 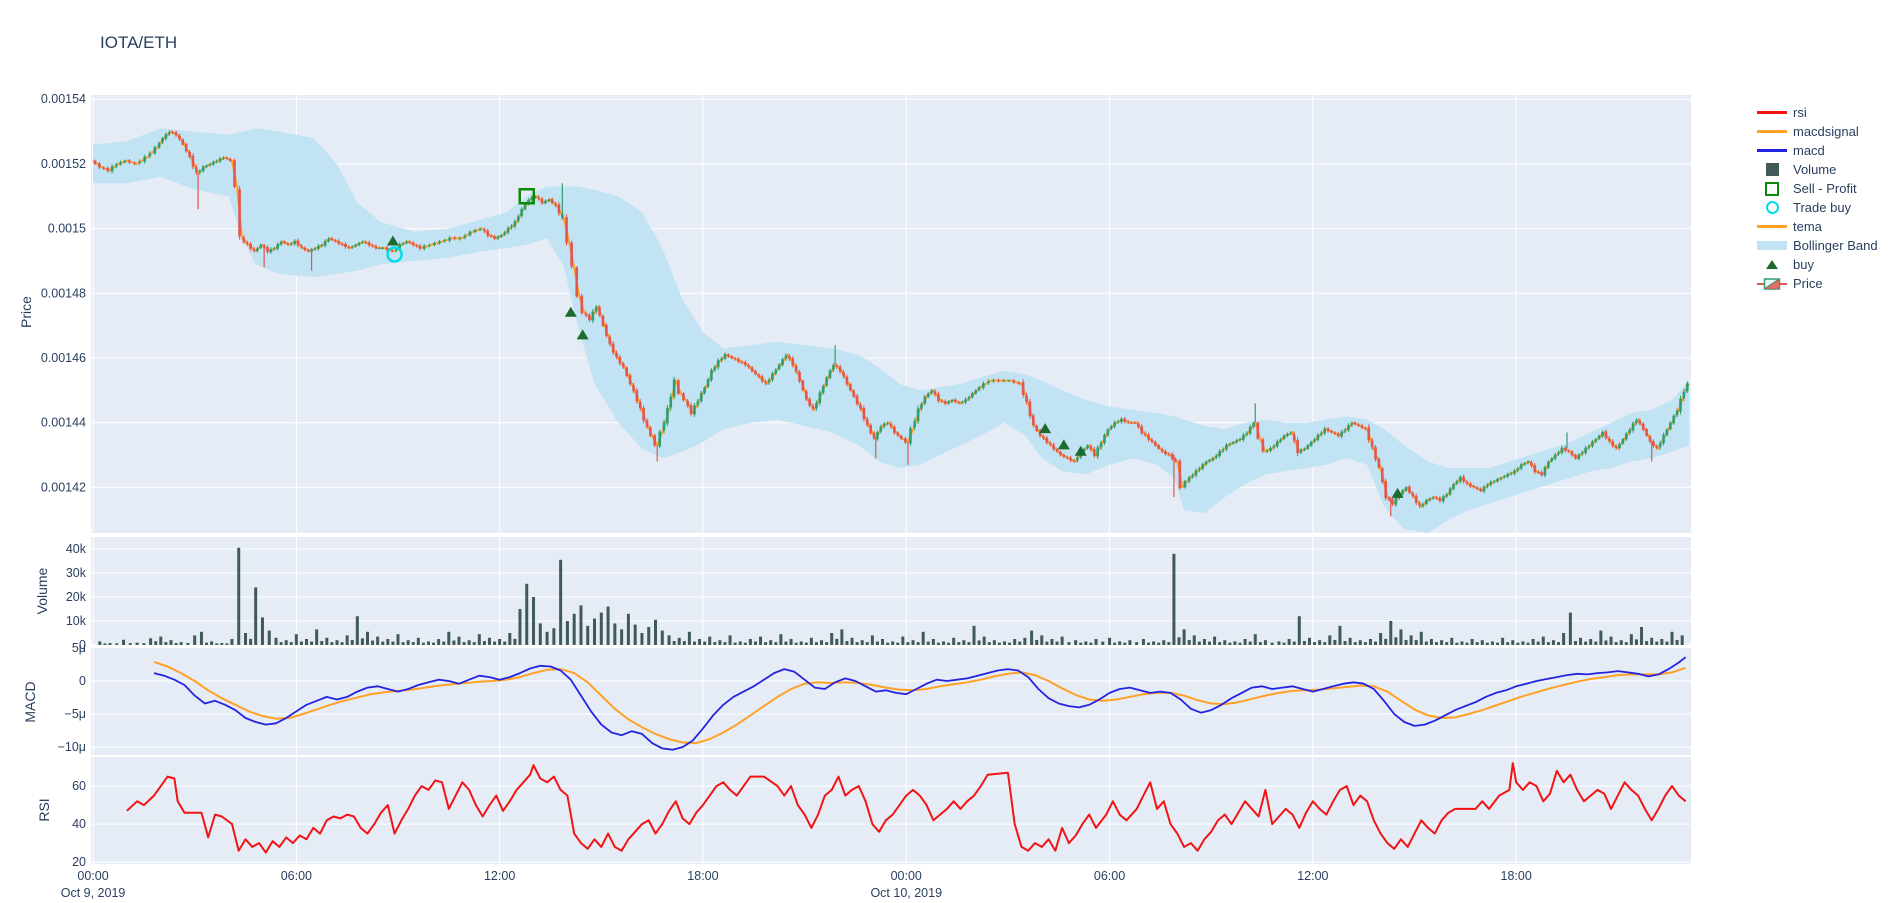 I want to click on volume-panel-bg, so click(x=891, y=591).